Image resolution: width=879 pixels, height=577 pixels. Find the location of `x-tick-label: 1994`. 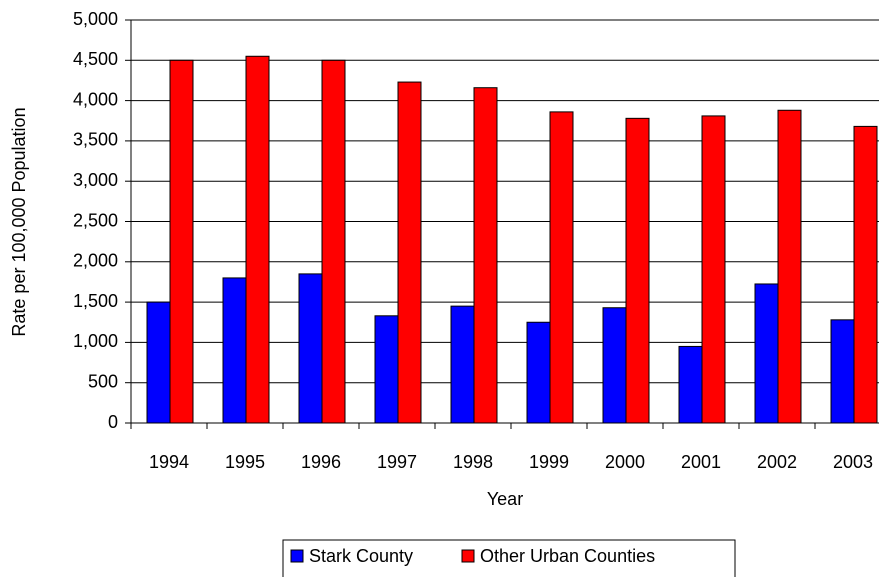

x-tick-label: 1994 is located at coordinates (169, 462).